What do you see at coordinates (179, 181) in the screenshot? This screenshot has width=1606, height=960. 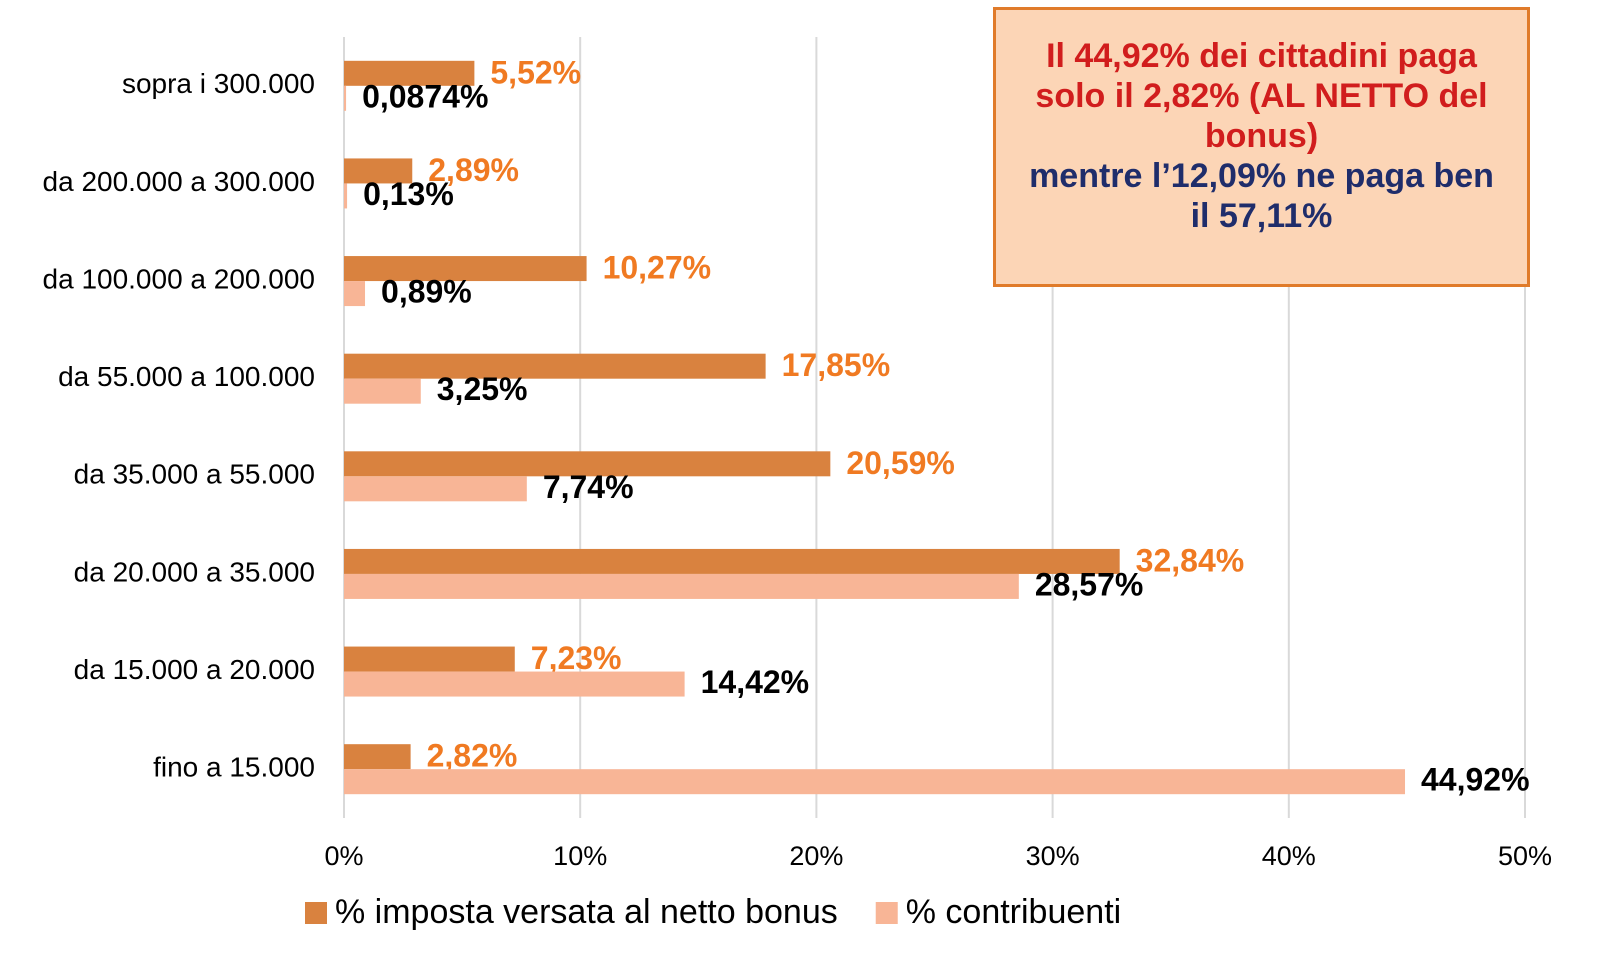 I see `y-tick-label: da 200.000 a 300.000` at bounding box center [179, 181].